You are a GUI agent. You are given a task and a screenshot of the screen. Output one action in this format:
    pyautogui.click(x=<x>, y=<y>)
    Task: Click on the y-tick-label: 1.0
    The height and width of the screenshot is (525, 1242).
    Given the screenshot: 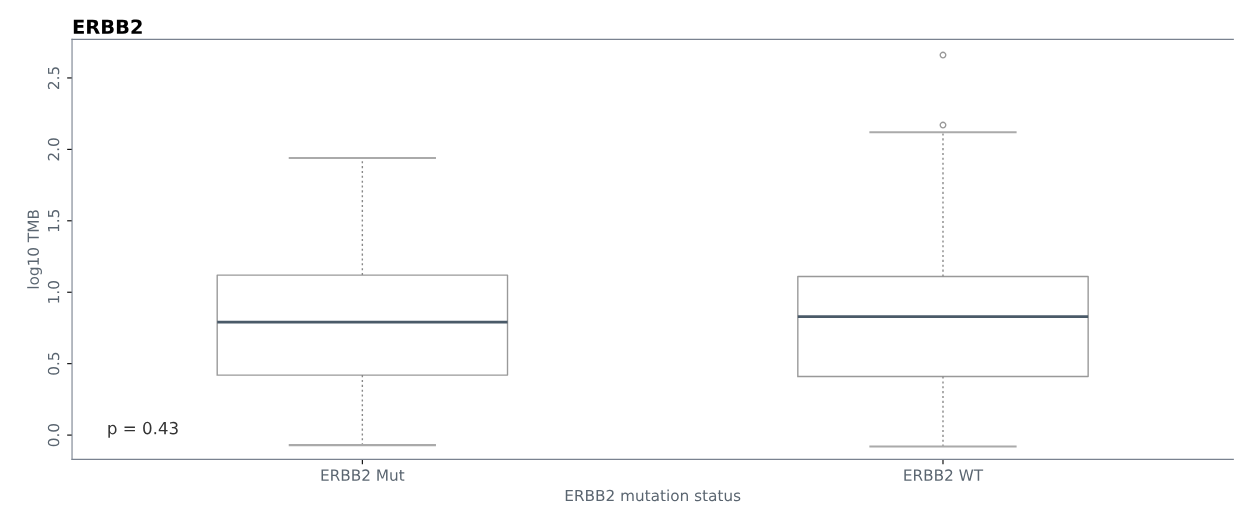 What is the action you would take?
    pyautogui.click(x=53, y=292)
    